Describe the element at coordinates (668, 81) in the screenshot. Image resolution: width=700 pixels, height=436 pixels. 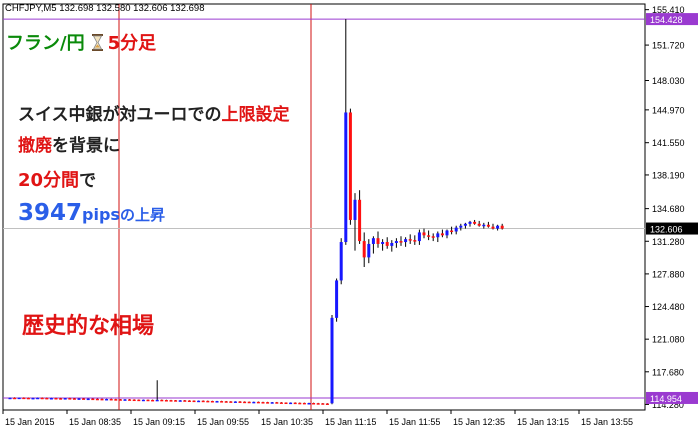
I see `y-tick-label: 148.030` at that location.